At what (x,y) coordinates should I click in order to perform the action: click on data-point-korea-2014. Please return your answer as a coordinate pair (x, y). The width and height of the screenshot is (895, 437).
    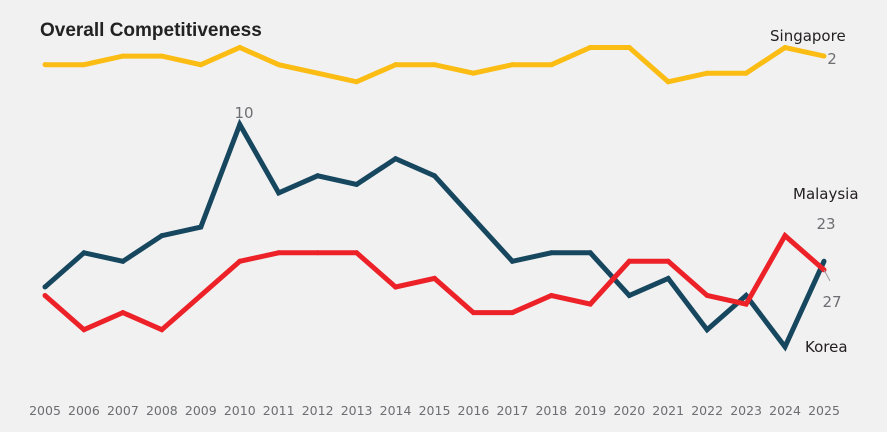
    Looking at the image, I should click on (396, 159).